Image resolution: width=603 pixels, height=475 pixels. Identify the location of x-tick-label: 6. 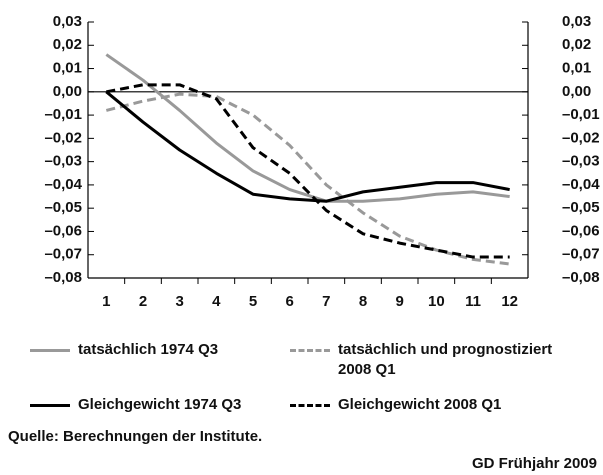
(289, 301).